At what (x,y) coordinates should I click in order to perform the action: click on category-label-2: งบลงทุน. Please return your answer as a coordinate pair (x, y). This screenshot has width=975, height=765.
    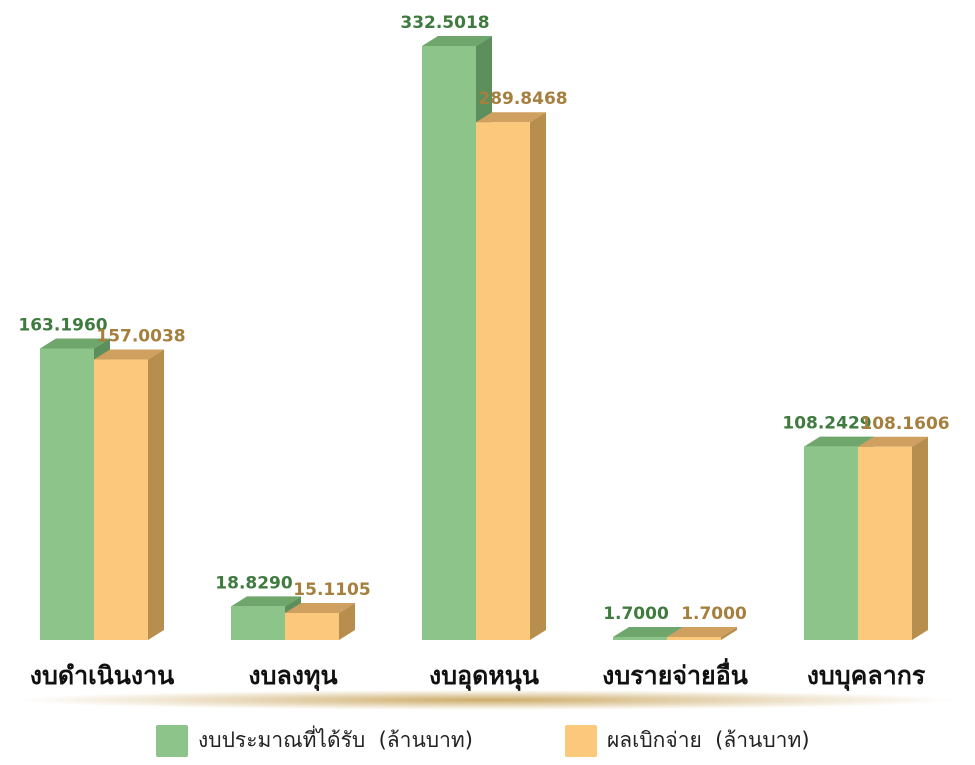
    Looking at the image, I should click on (292, 676).